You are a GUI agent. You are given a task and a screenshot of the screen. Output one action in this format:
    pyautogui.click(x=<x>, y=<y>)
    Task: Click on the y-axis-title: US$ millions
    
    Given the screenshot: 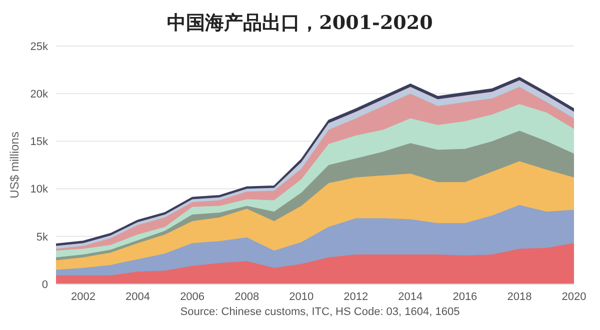 What is the action you would take?
    pyautogui.click(x=14, y=165)
    